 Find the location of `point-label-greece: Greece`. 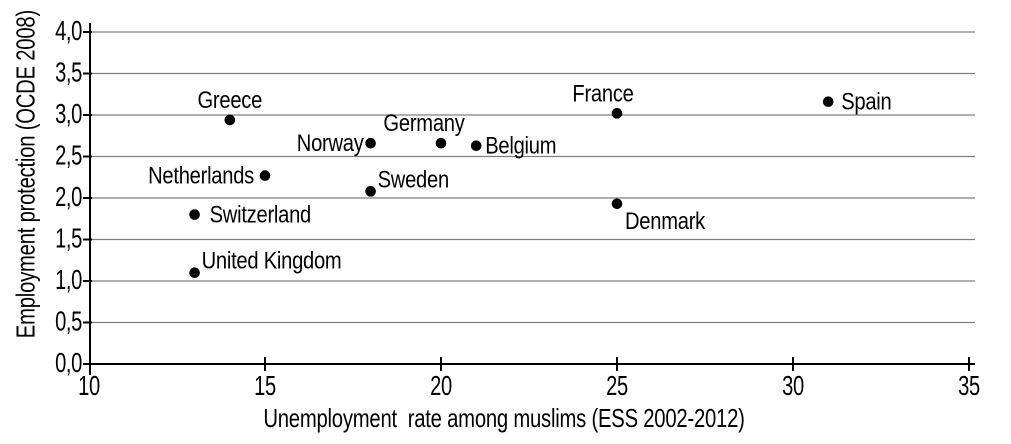

point-label-greece: Greece is located at coordinates (230, 99).